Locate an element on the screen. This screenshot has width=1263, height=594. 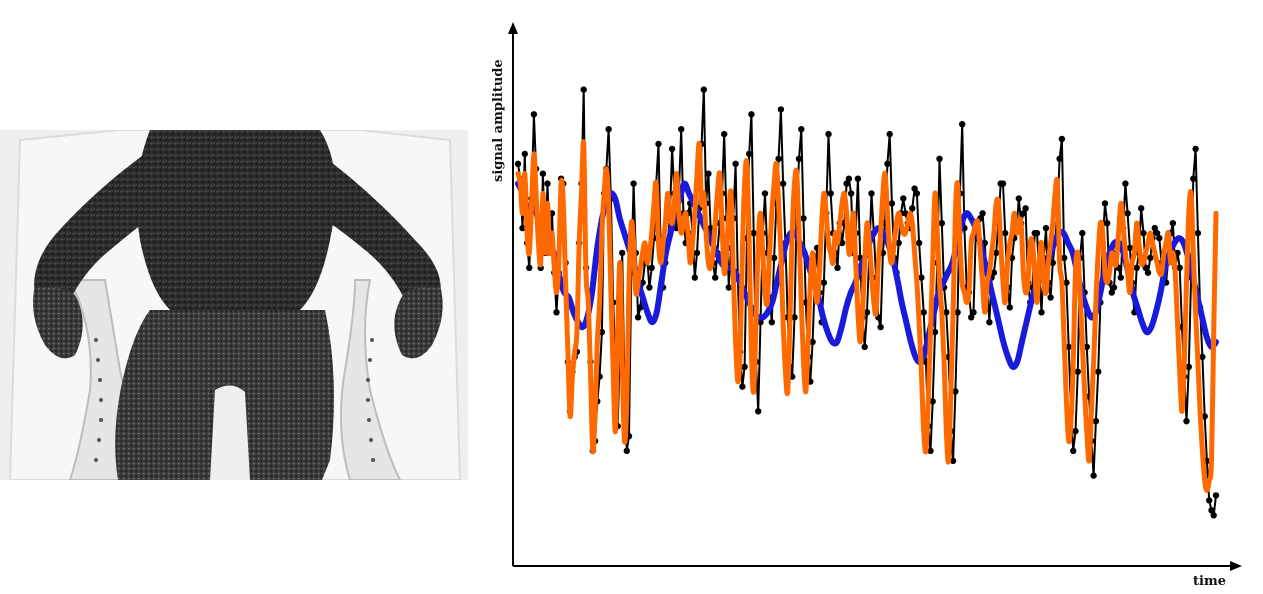
chair-seat-gap is located at coordinates (230, 432).